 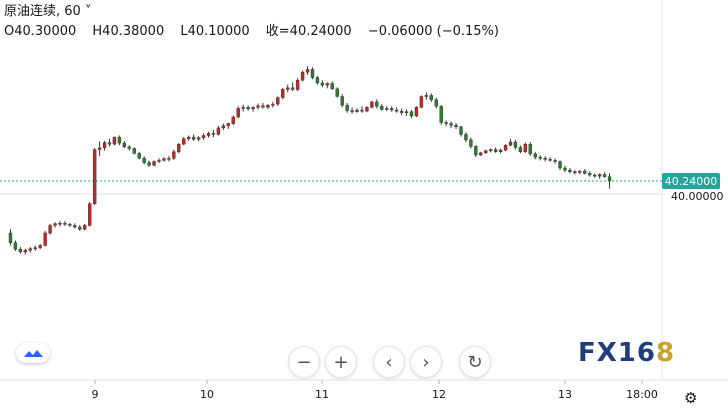 I want to click on time-tick-label: 10, so click(x=207, y=394).